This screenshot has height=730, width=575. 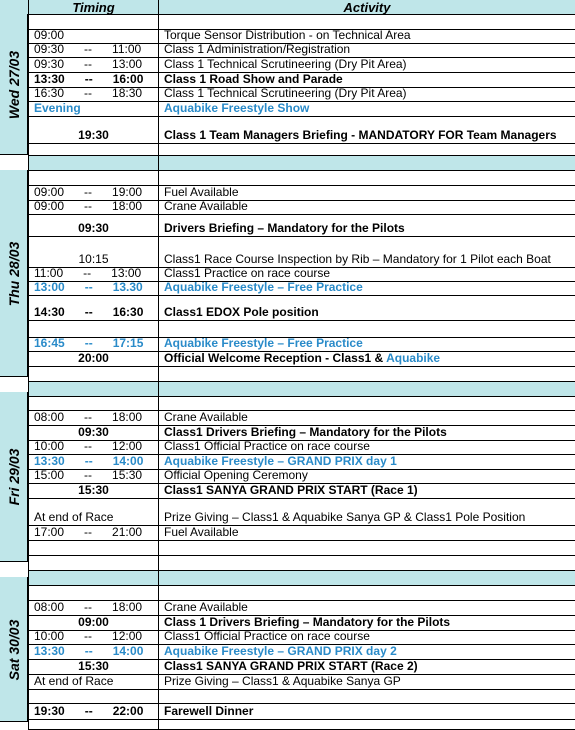 I want to click on activity-text: Class 1 Road Show and Parade, so click(x=367, y=79).